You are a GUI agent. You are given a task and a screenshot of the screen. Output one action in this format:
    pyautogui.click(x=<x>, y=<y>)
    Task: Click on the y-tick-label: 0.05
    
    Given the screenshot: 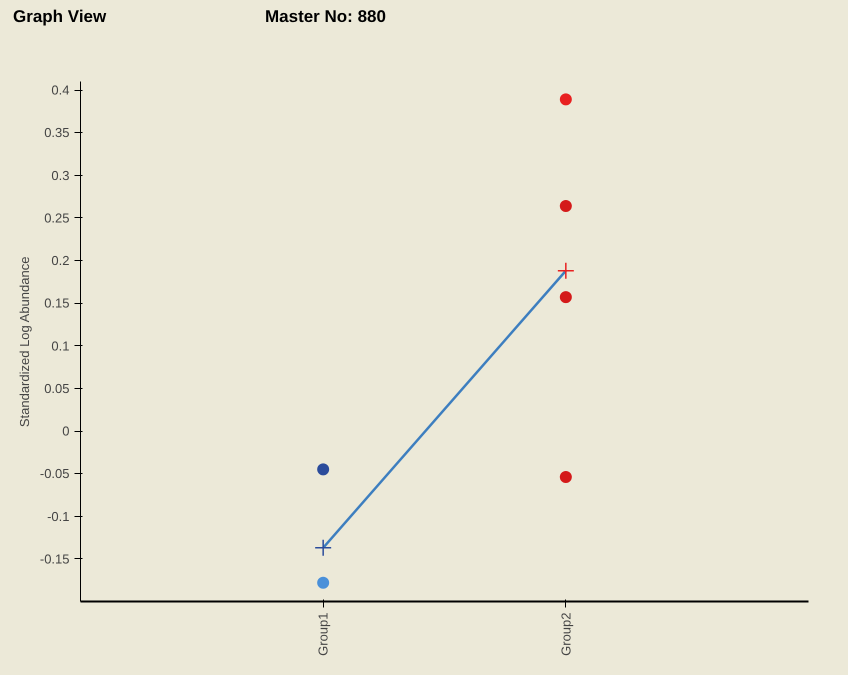 What is the action you would take?
    pyautogui.click(x=57, y=388)
    